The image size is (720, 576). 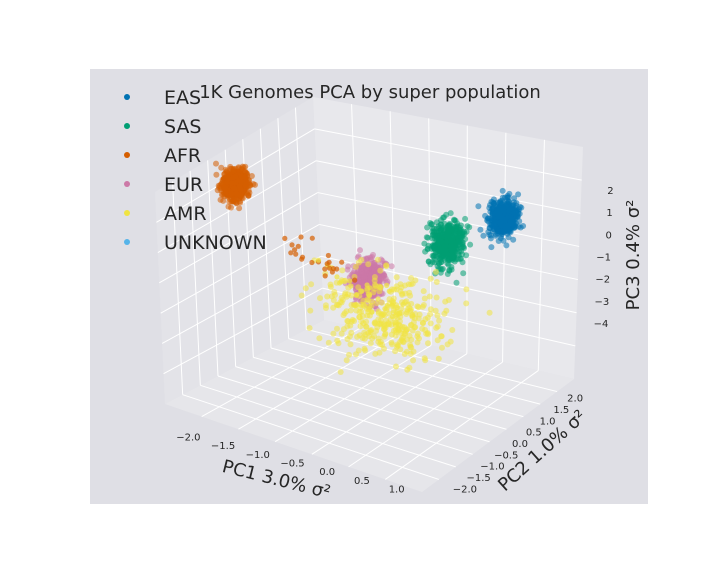 I want to click on series-admixture-trail, so click(x=344, y=277).